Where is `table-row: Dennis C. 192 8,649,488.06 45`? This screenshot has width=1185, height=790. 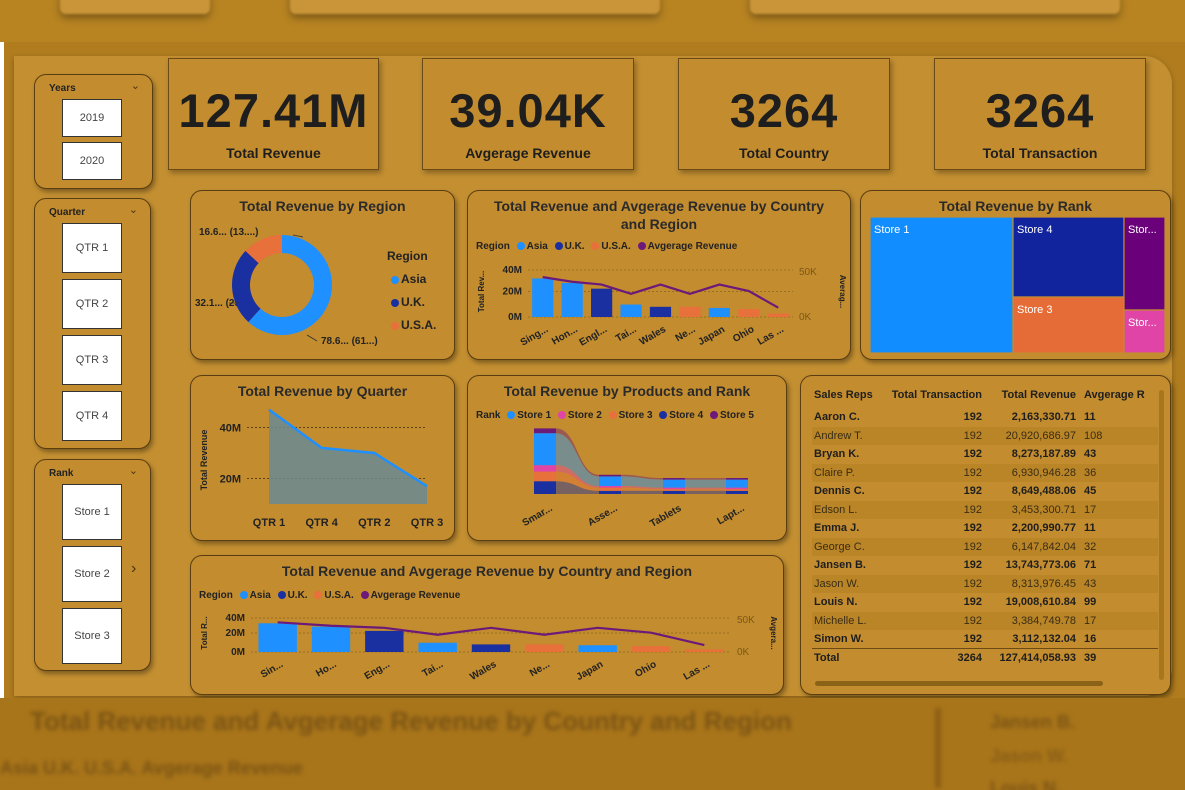 table-row: Dennis C. 192 8,649,488.06 45 is located at coordinates (985, 491).